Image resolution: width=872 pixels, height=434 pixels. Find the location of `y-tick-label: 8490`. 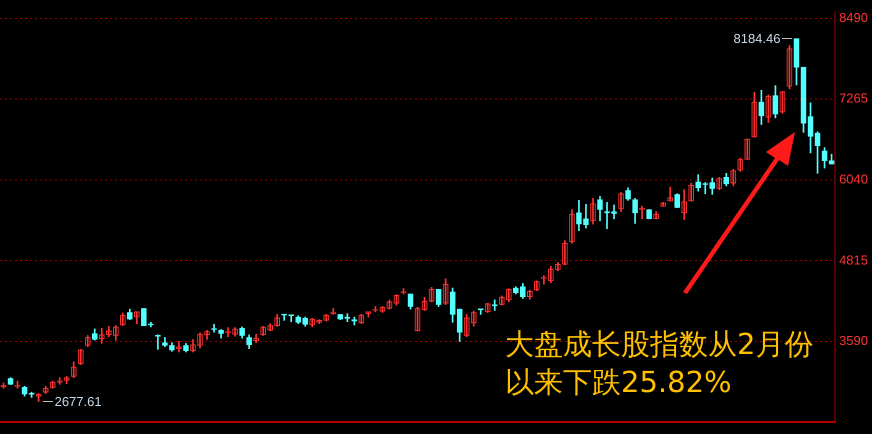

y-tick-label: 8490 is located at coordinates (853, 17).